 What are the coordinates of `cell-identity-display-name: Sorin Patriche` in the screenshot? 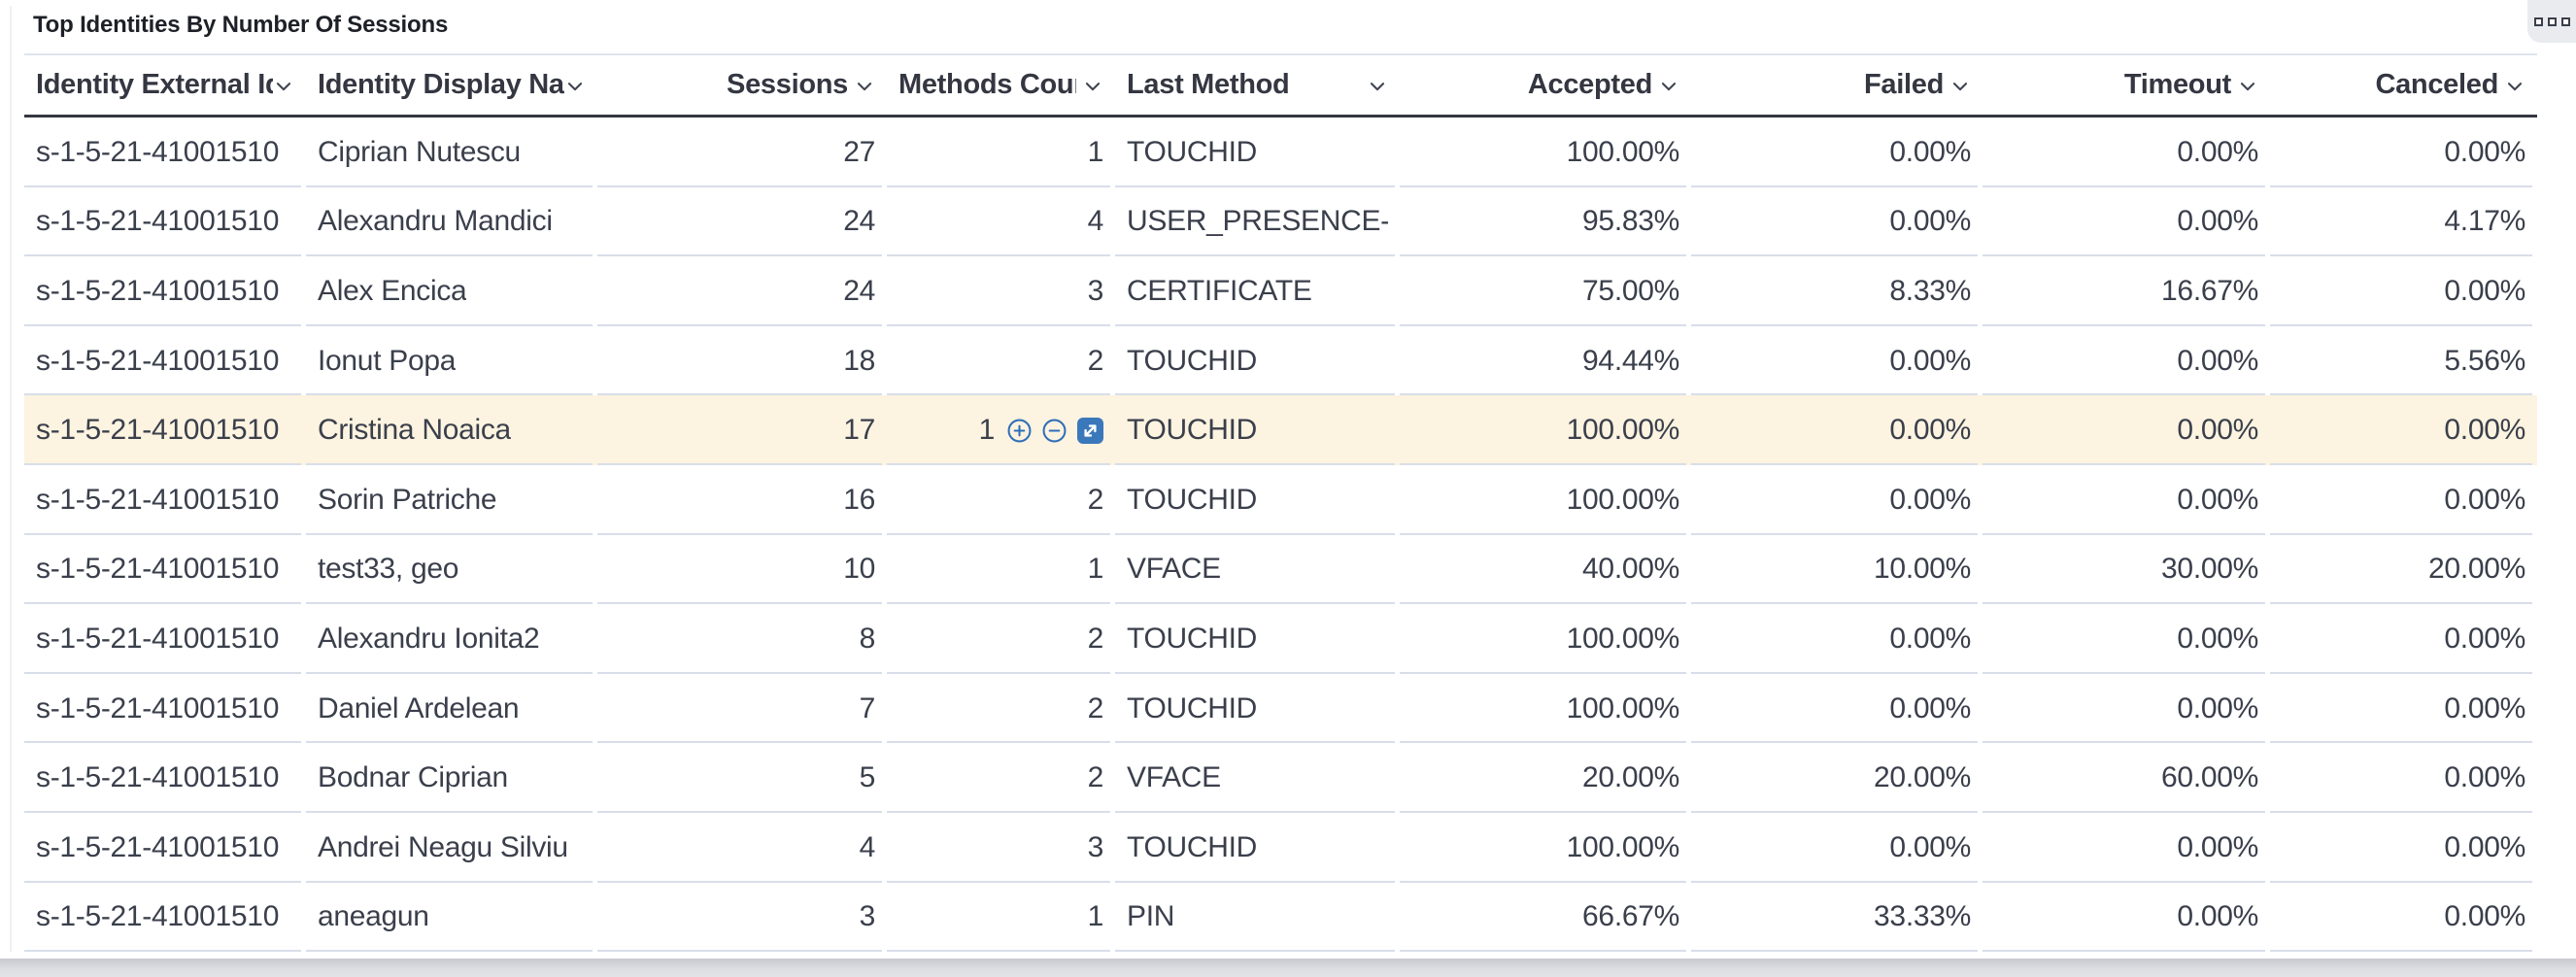 It's located at (451, 499).